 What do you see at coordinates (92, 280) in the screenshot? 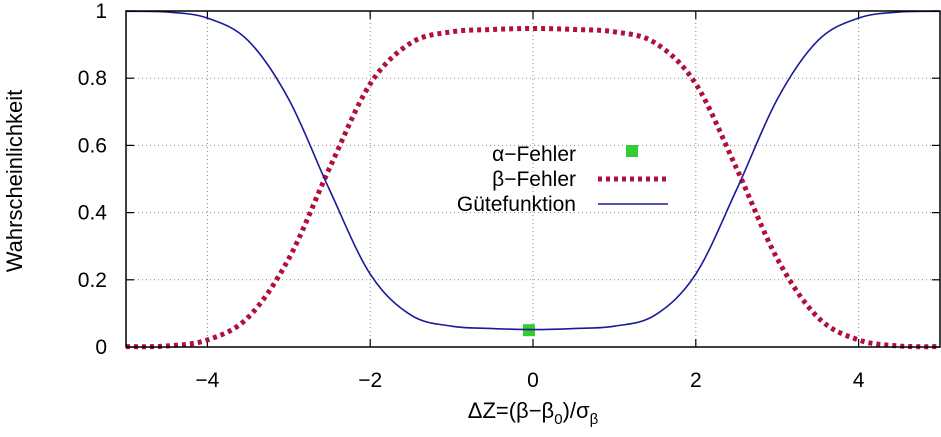
I see `y-tick-label: 0.2` at bounding box center [92, 280].